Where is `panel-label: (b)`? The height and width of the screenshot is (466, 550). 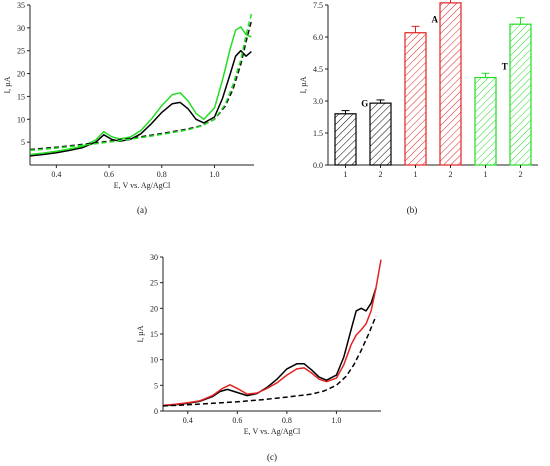
panel-label: (b) is located at coordinates (412, 210).